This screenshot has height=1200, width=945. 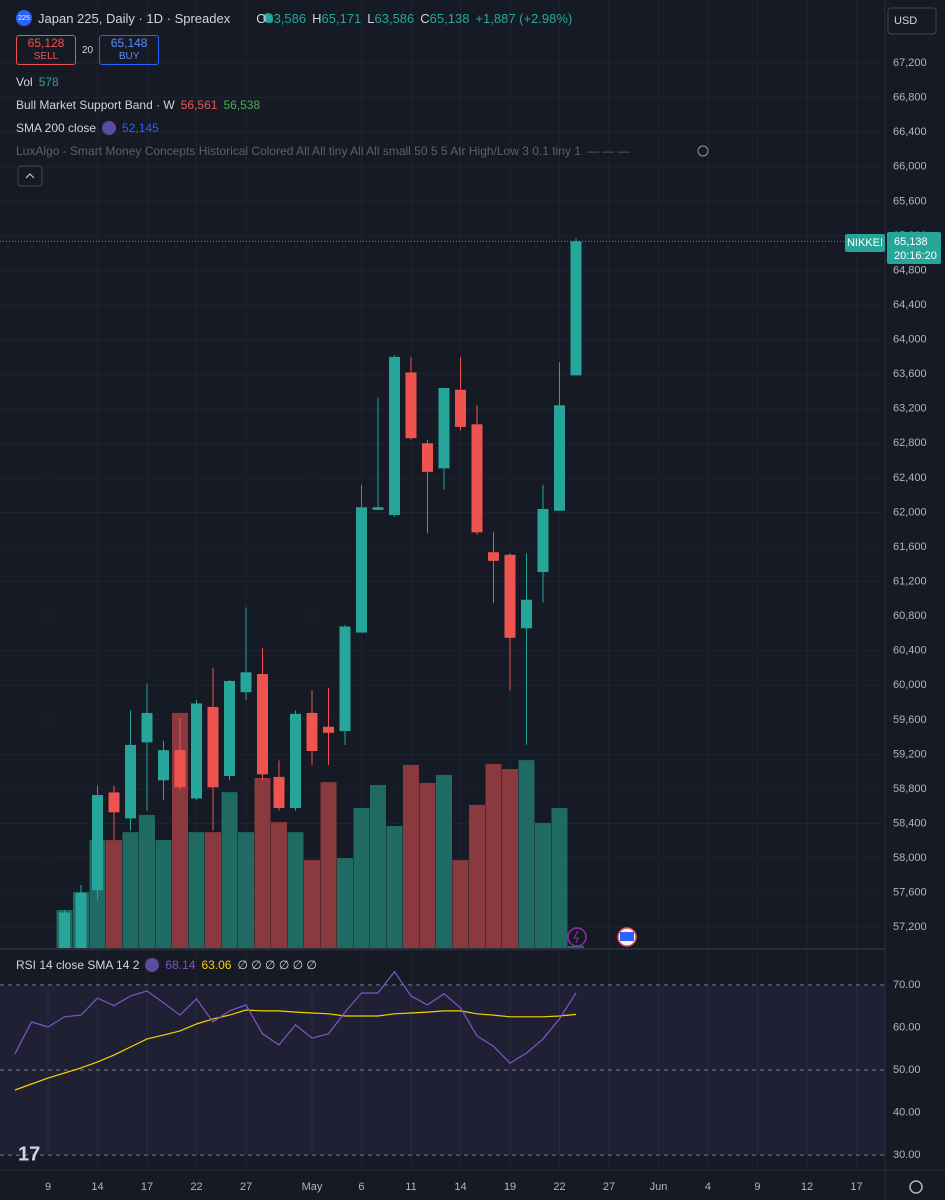 What do you see at coordinates (425, 18) in the screenshot?
I see `ohlc-key: C` at bounding box center [425, 18].